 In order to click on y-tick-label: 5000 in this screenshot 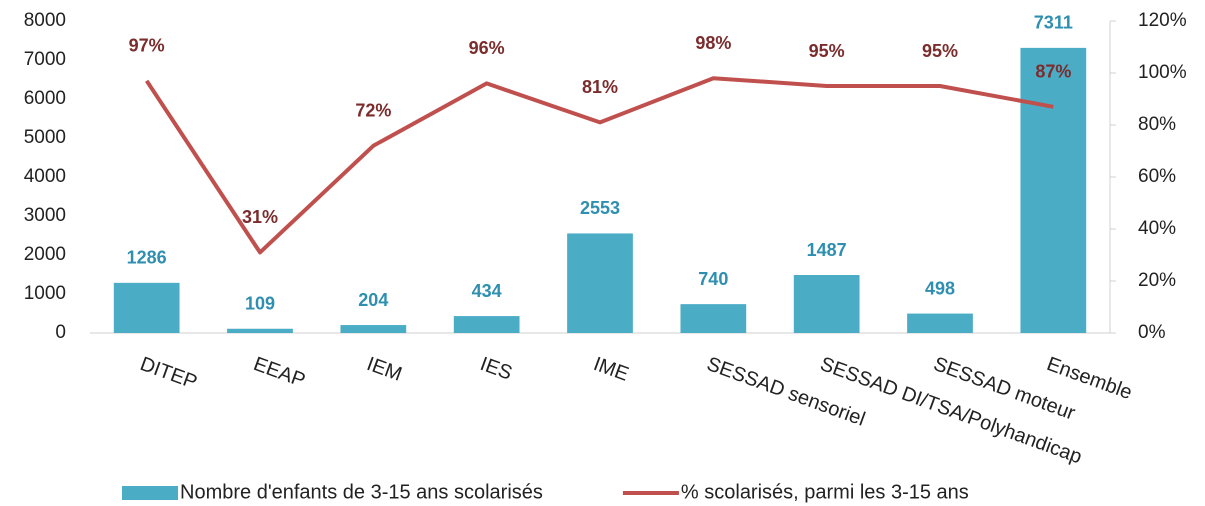, I will do `click(45, 137)`.